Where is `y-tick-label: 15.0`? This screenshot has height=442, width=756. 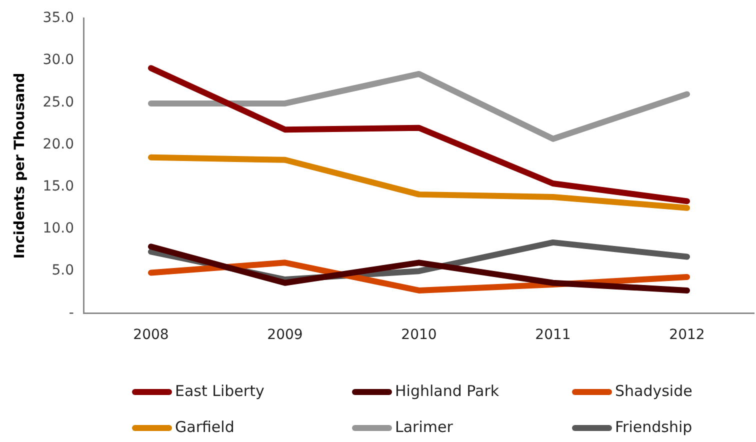 y-tick-label: 15.0 is located at coordinates (58, 186).